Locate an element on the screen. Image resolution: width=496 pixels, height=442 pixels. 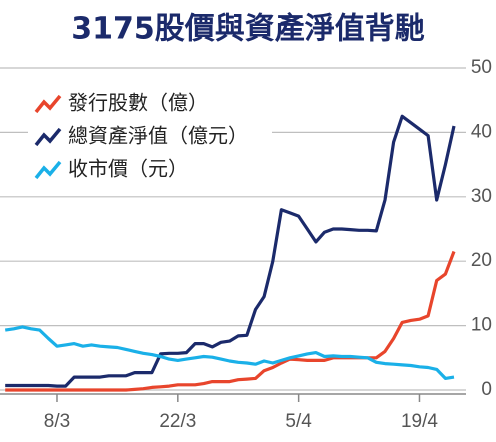
x-tick-label: 19/4 is located at coordinates (419, 421).